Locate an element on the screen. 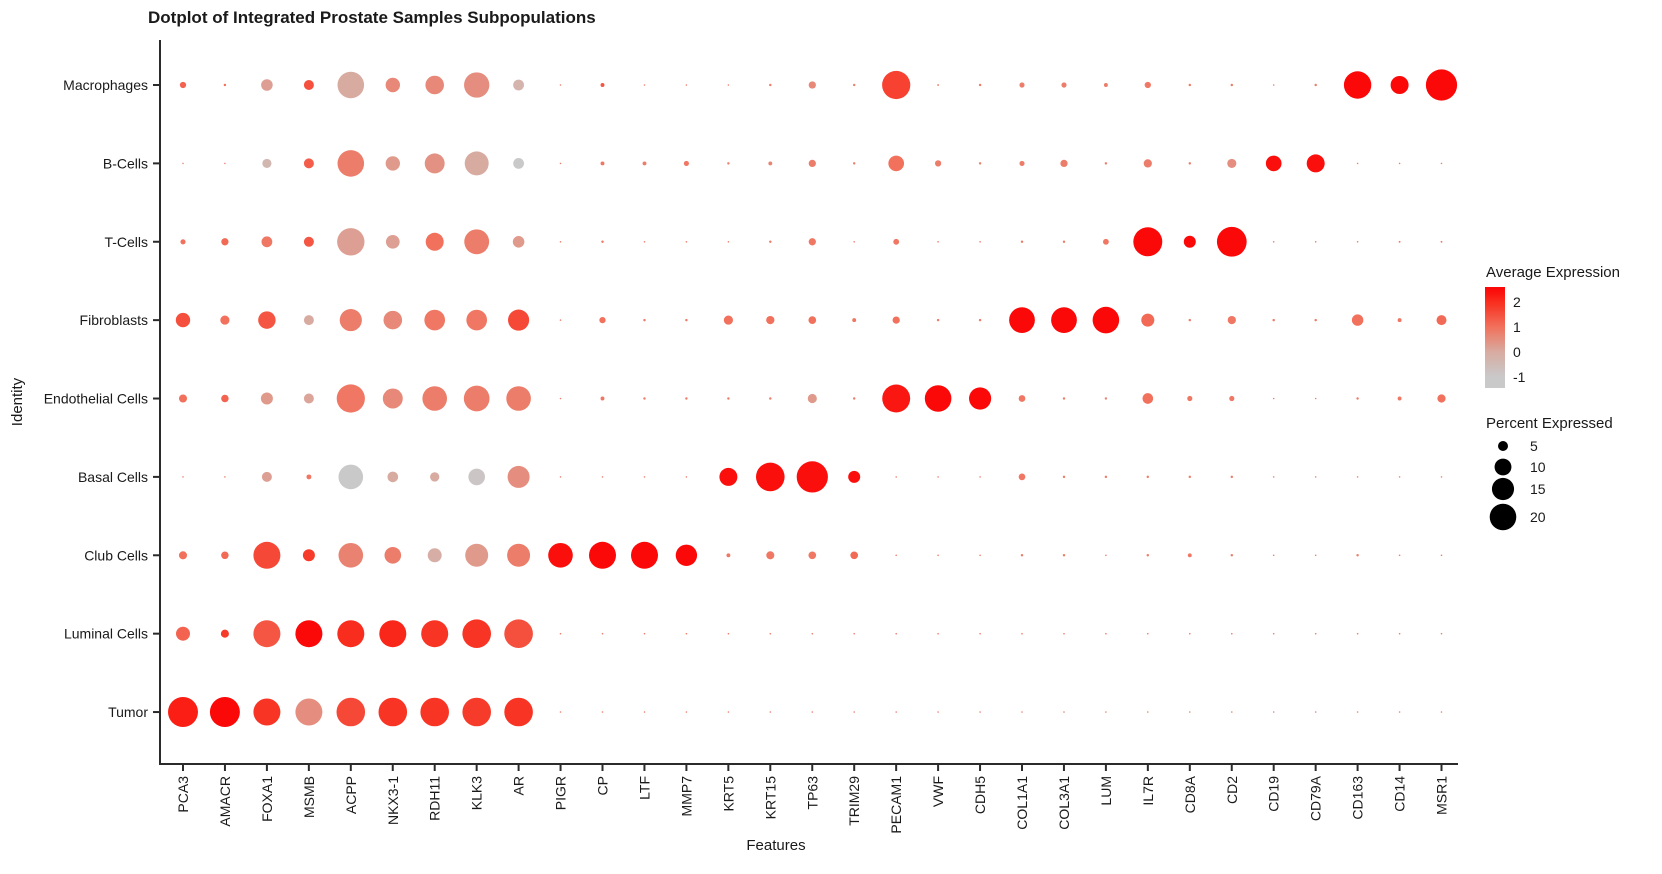  y-tick-label: Macrophages is located at coordinates (105, 85).